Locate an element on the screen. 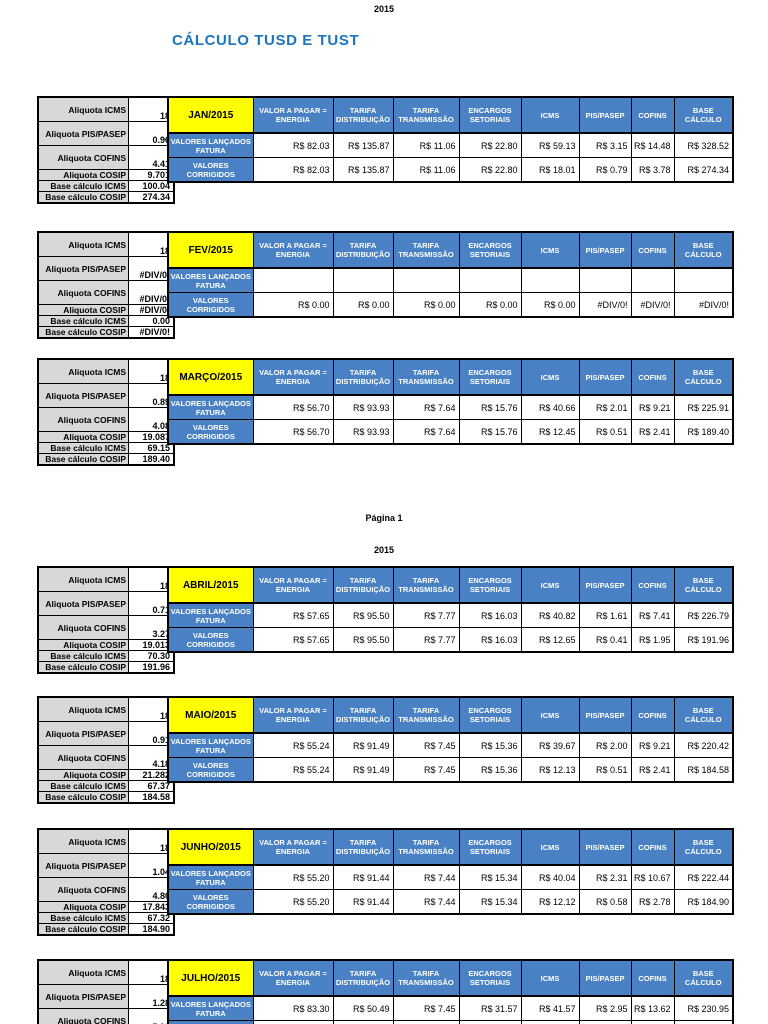 The width and height of the screenshot is (768, 1024). base-icms-value: 70.30 is located at coordinates (151, 656).